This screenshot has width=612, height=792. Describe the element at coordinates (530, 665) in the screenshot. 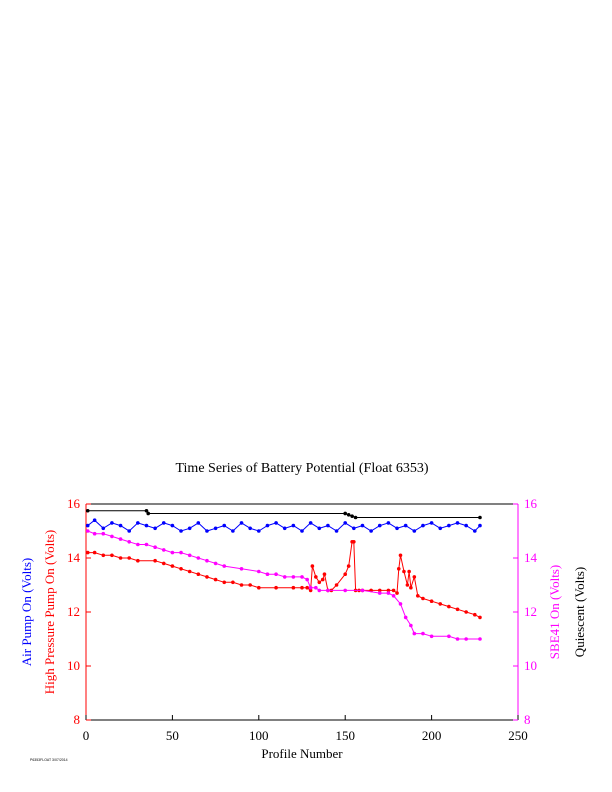

I see `right-y-tick-label: 10` at that location.